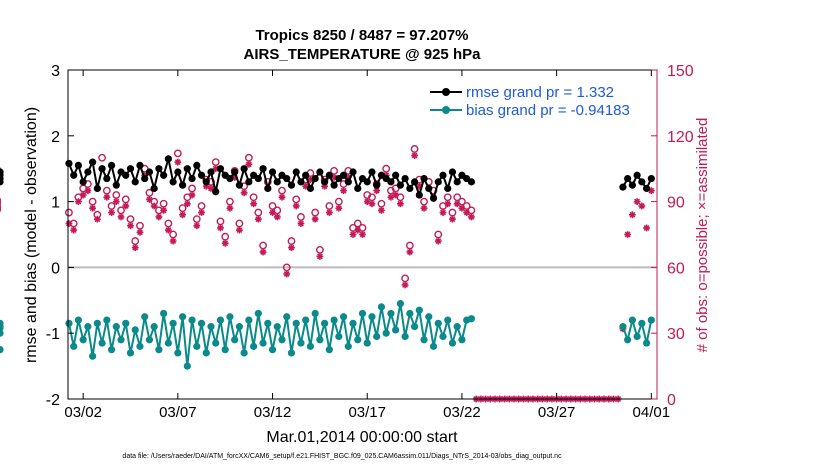 The width and height of the screenshot is (830, 470). What do you see at coordinates (652, 412) in the screenshot?
I see `x-tick-label: 04/01` at bounding box center [652, 412].